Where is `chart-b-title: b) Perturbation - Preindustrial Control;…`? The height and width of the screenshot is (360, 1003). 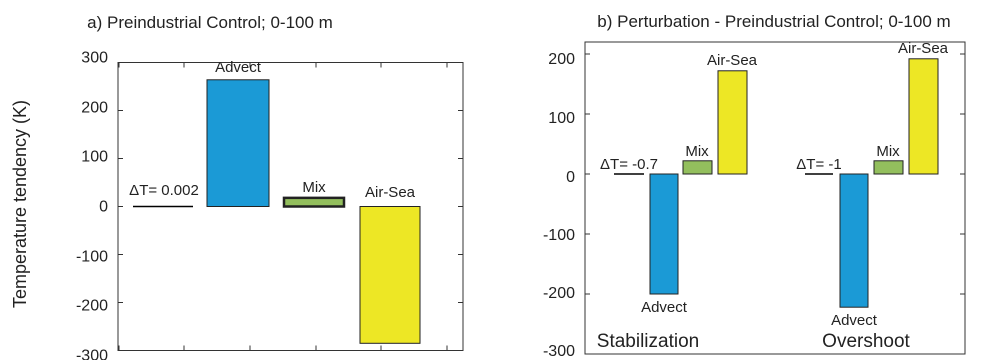
chart-b-title: b) Perturbation - Preindustrial Control;… is located at coordinates (773, 21).